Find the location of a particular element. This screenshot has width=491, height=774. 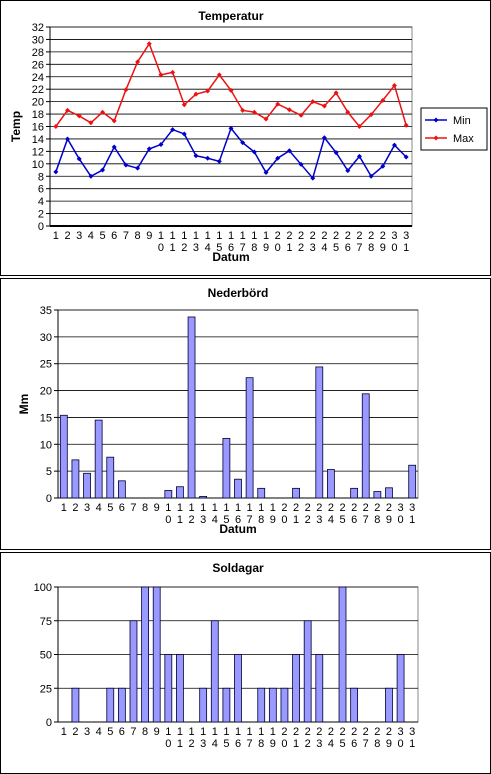

x-axis-title: Datum is located at coordinates (237, 529).